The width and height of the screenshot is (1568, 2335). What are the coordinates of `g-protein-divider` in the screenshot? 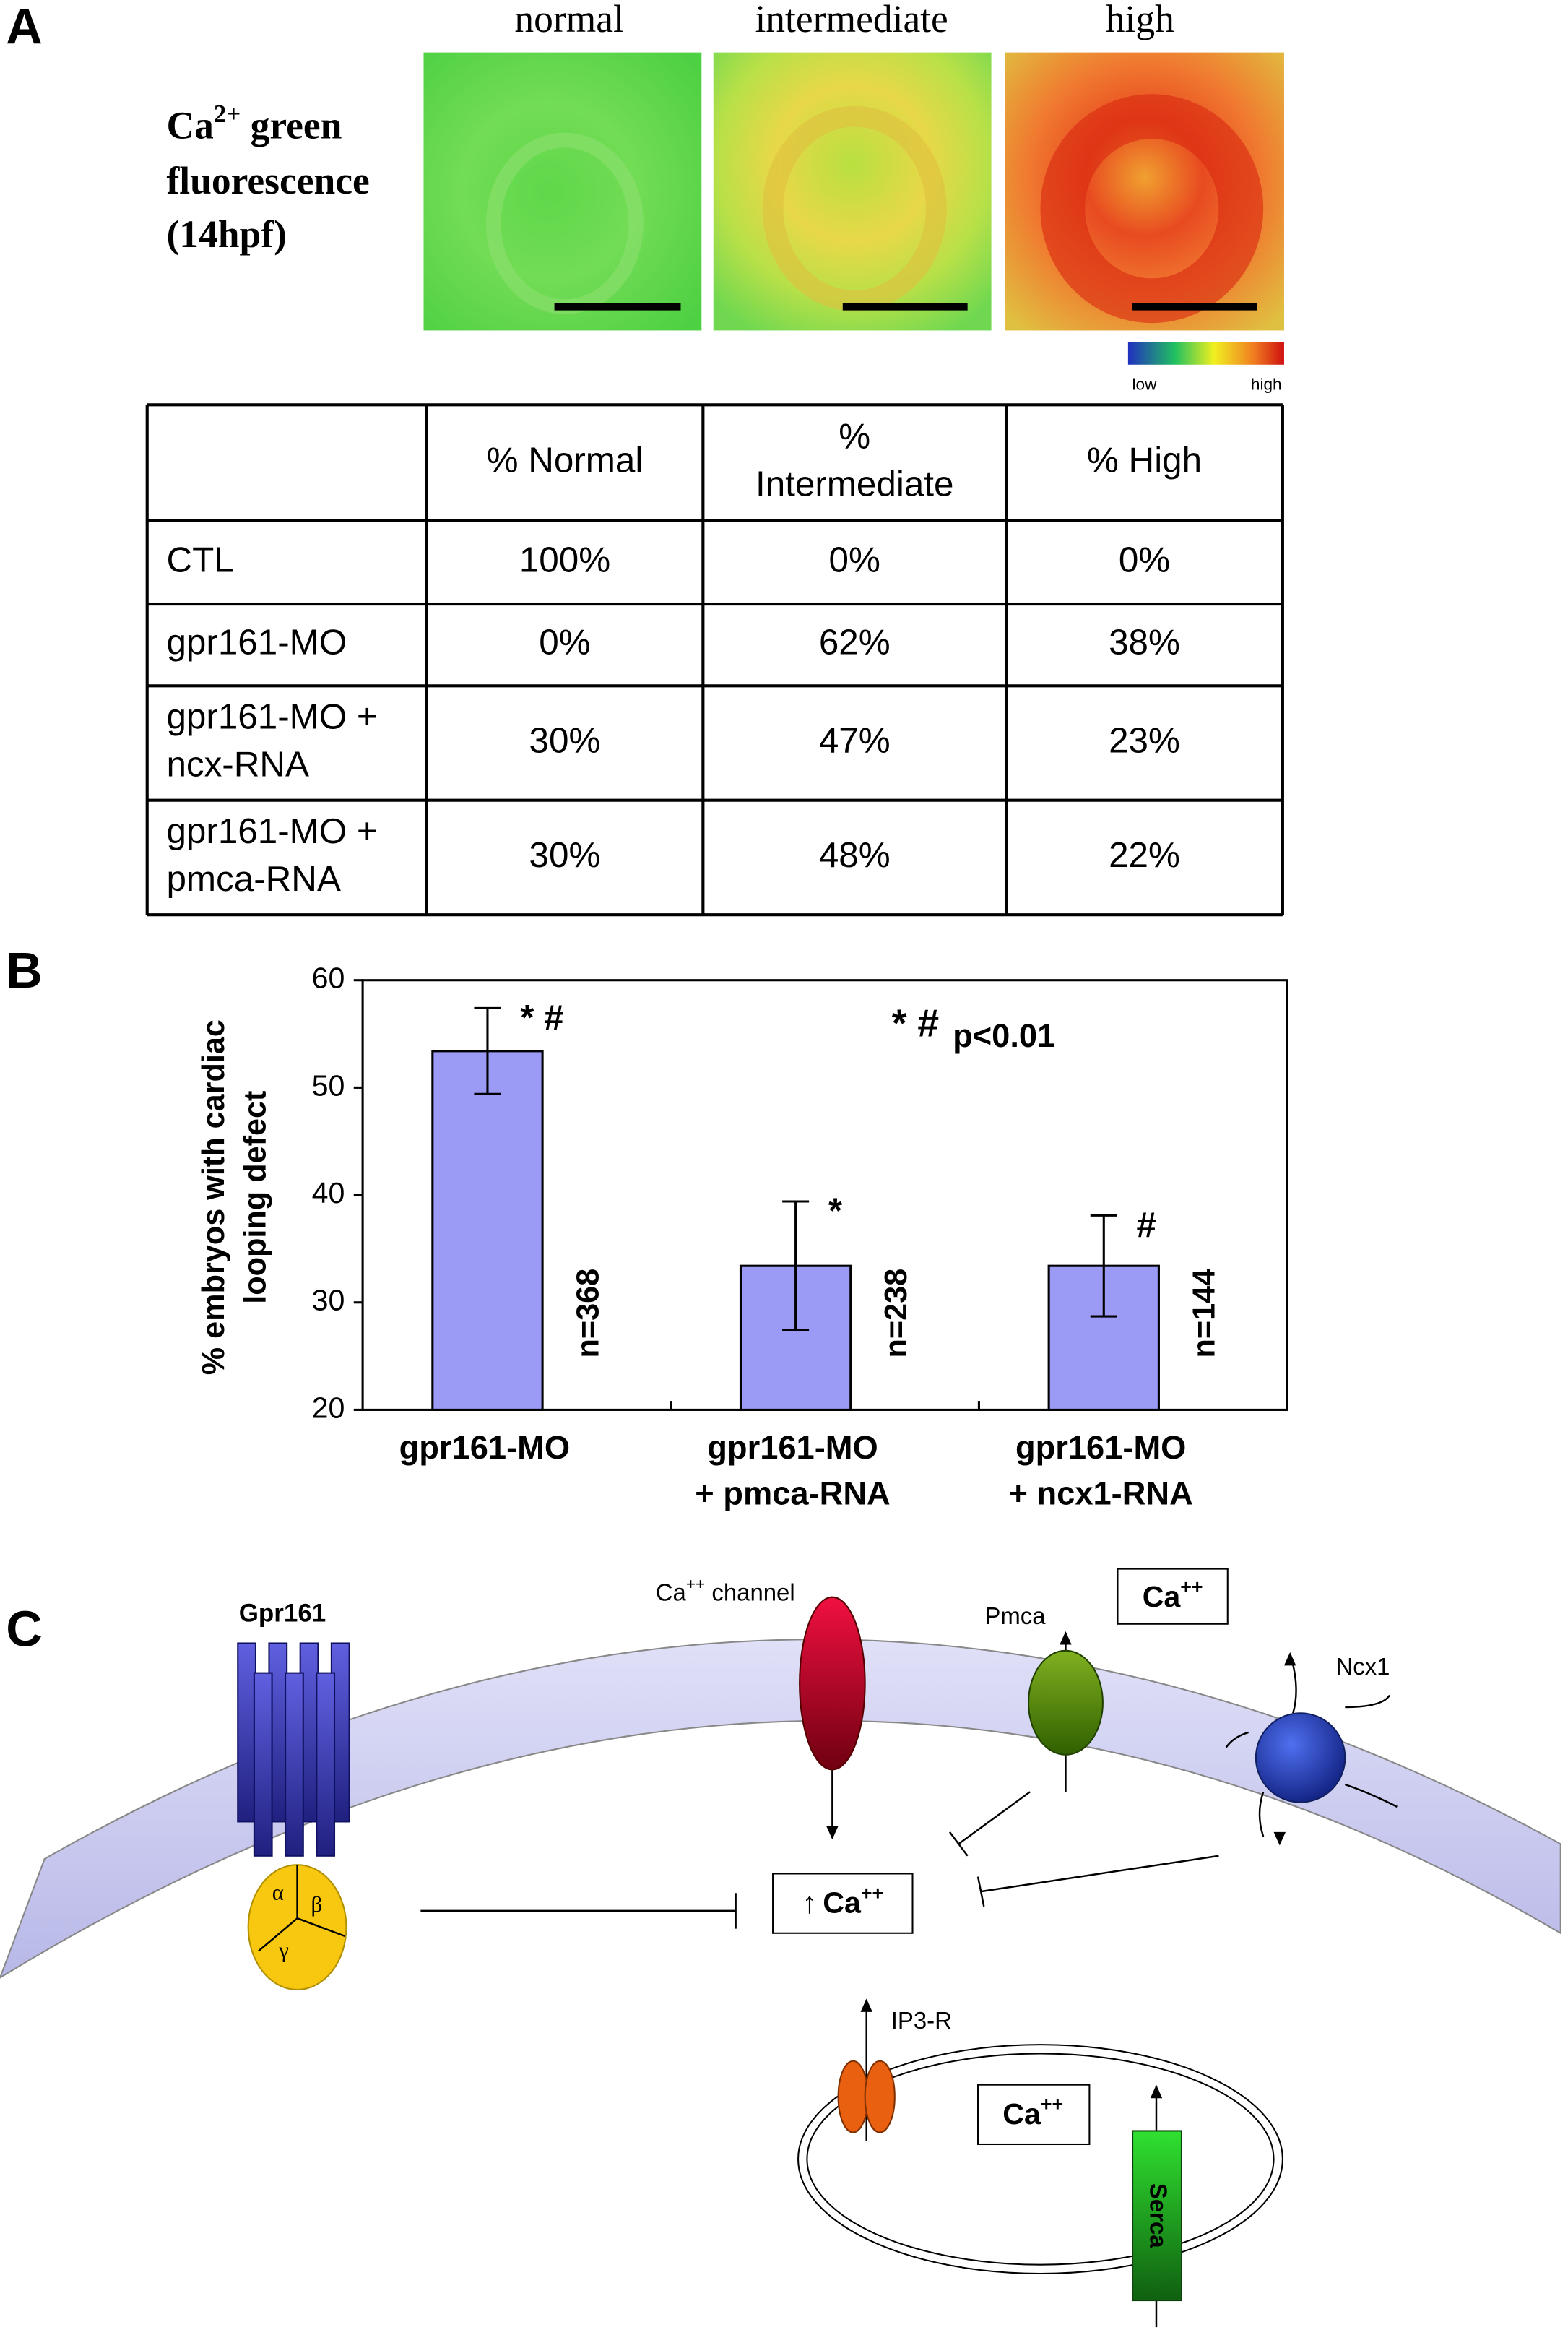 It's located at (301, 1908).